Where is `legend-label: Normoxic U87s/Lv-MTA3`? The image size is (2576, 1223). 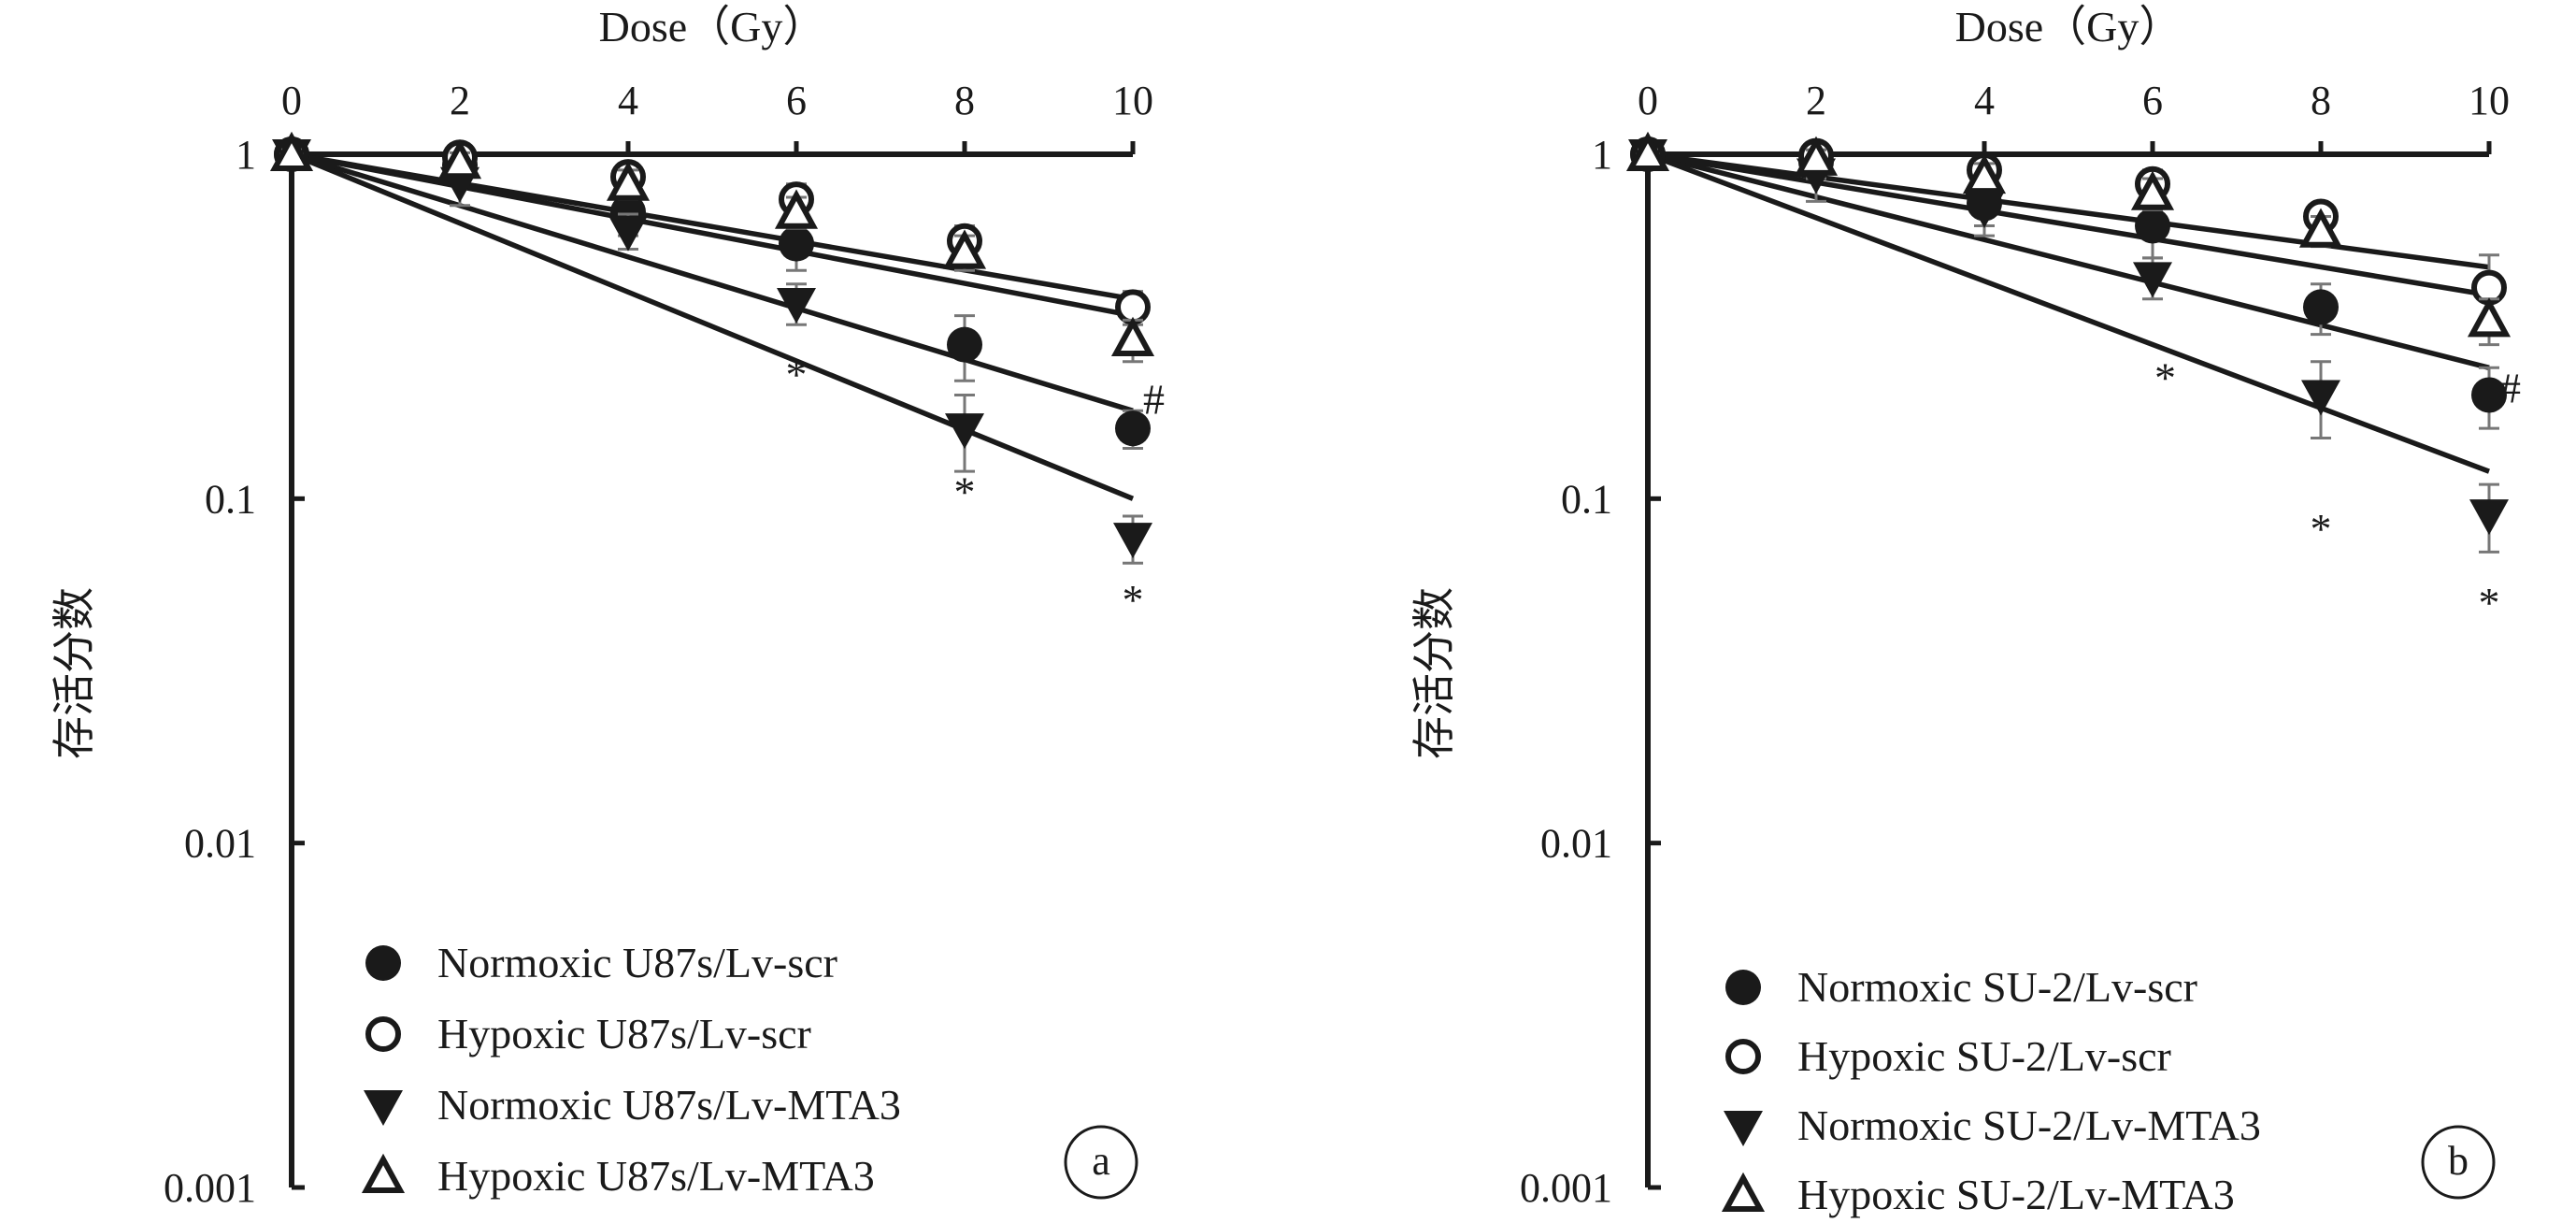 legend-label: Normoxic U87s/Lv-MTA3 is located at coordinates (669, 1105).